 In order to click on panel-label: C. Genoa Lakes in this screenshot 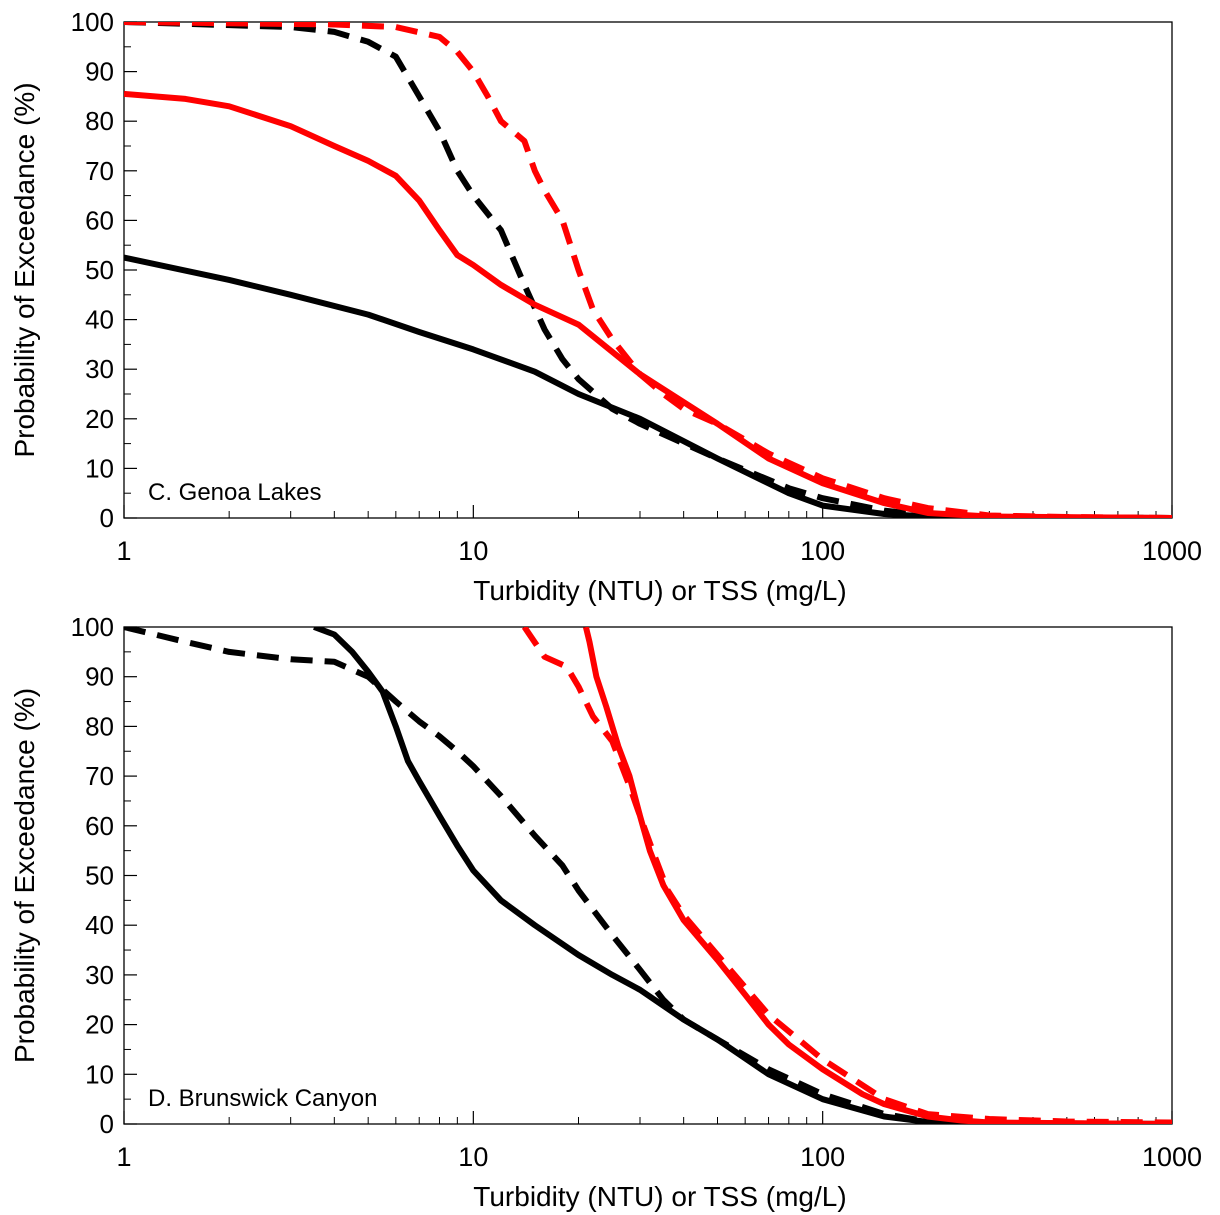, I will do `click(234, 492)`.